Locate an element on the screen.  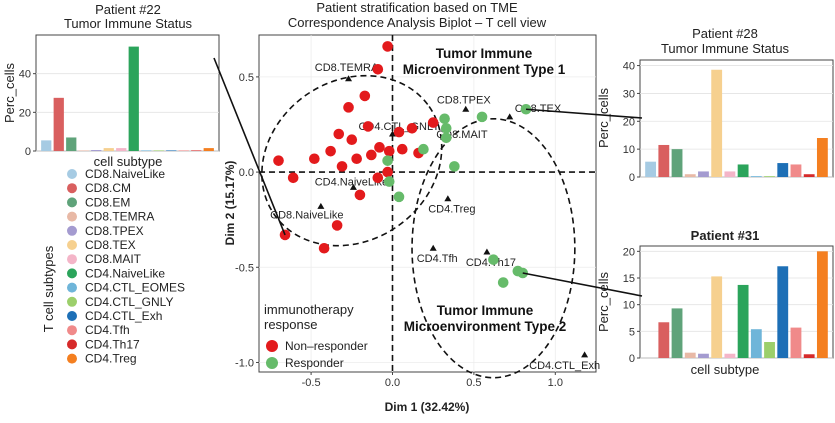
legend-label: CD4.CTL_Exh is located at coordinates (123, 316).